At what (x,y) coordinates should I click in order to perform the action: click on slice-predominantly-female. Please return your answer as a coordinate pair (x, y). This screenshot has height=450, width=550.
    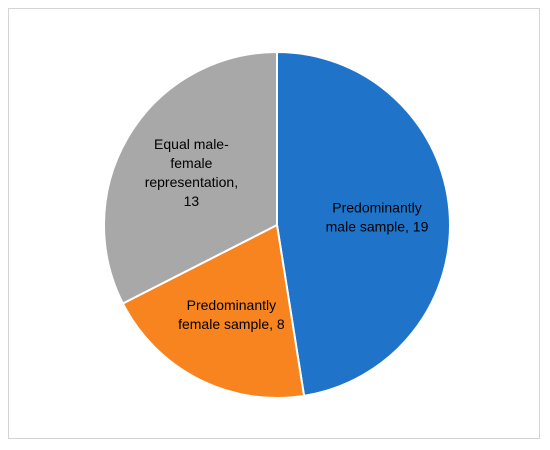
    Looking at the image, I should click on (213, 311).